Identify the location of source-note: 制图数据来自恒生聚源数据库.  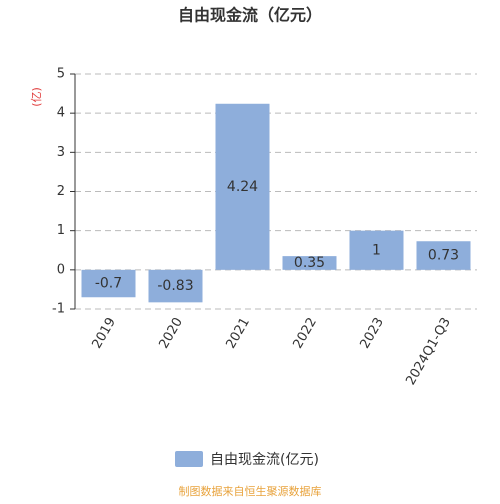
(250, 491).